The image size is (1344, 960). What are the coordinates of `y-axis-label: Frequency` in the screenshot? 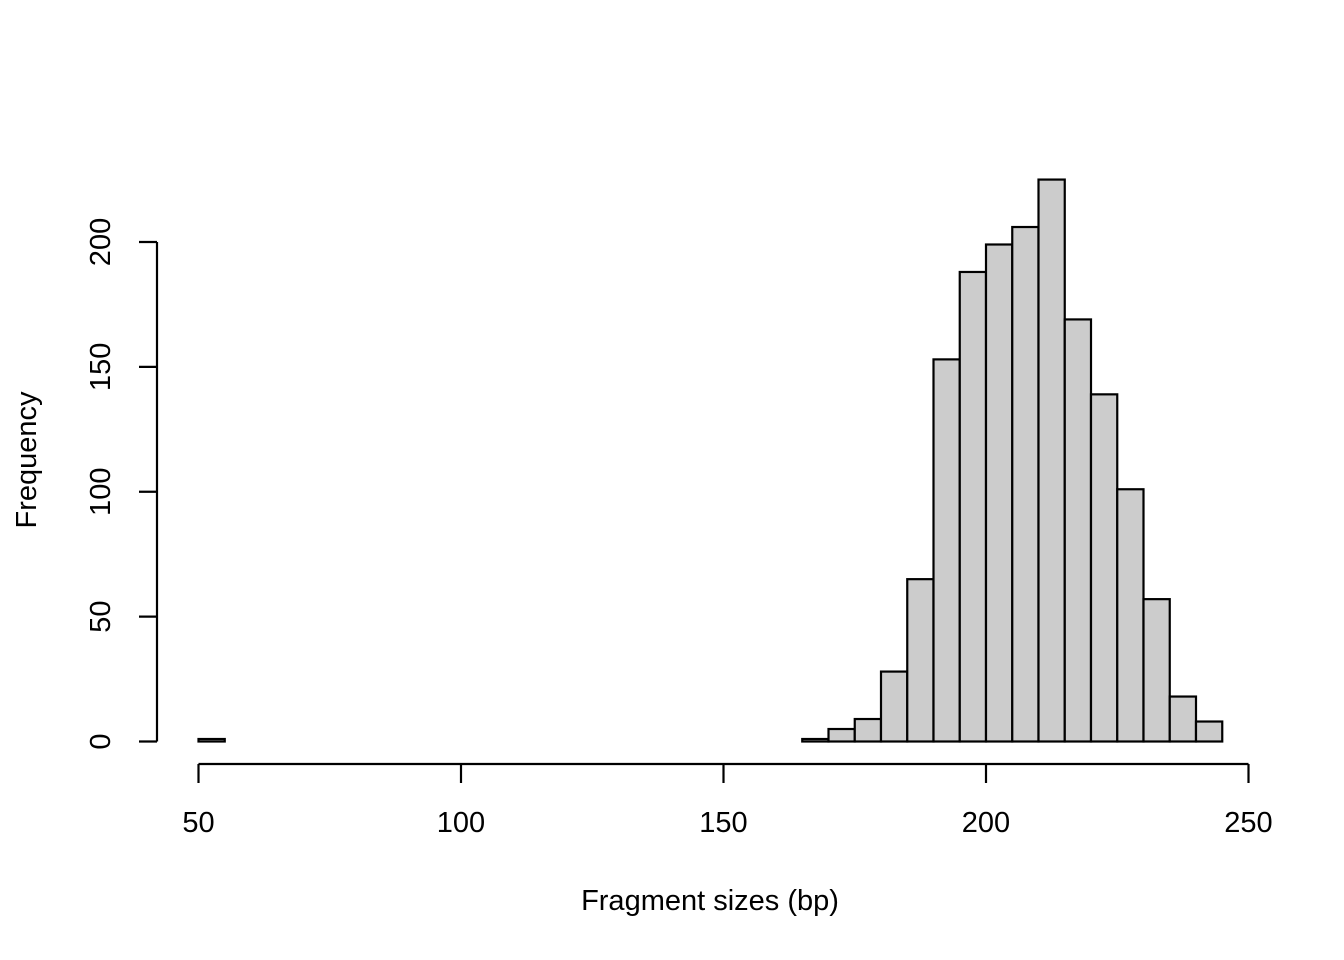 It's located at (27, 460).